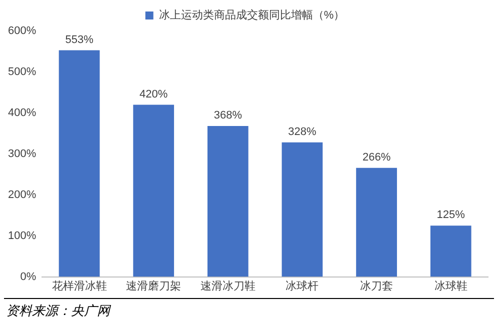  Describe the element at coordinates (28, 276) in the screenshot. I see `y-tick-label: 0%` at that location.